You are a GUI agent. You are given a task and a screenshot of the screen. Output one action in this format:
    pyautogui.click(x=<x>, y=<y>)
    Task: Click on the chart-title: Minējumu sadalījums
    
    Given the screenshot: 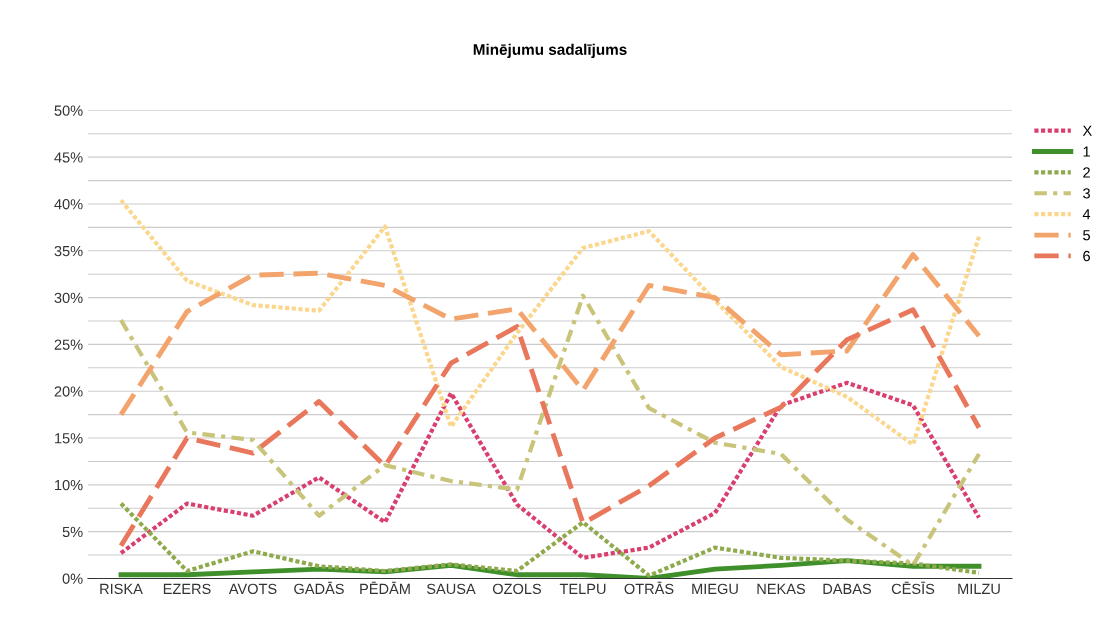 What is the action you would take?
    pyautogui.click(x=550, y=50)
    